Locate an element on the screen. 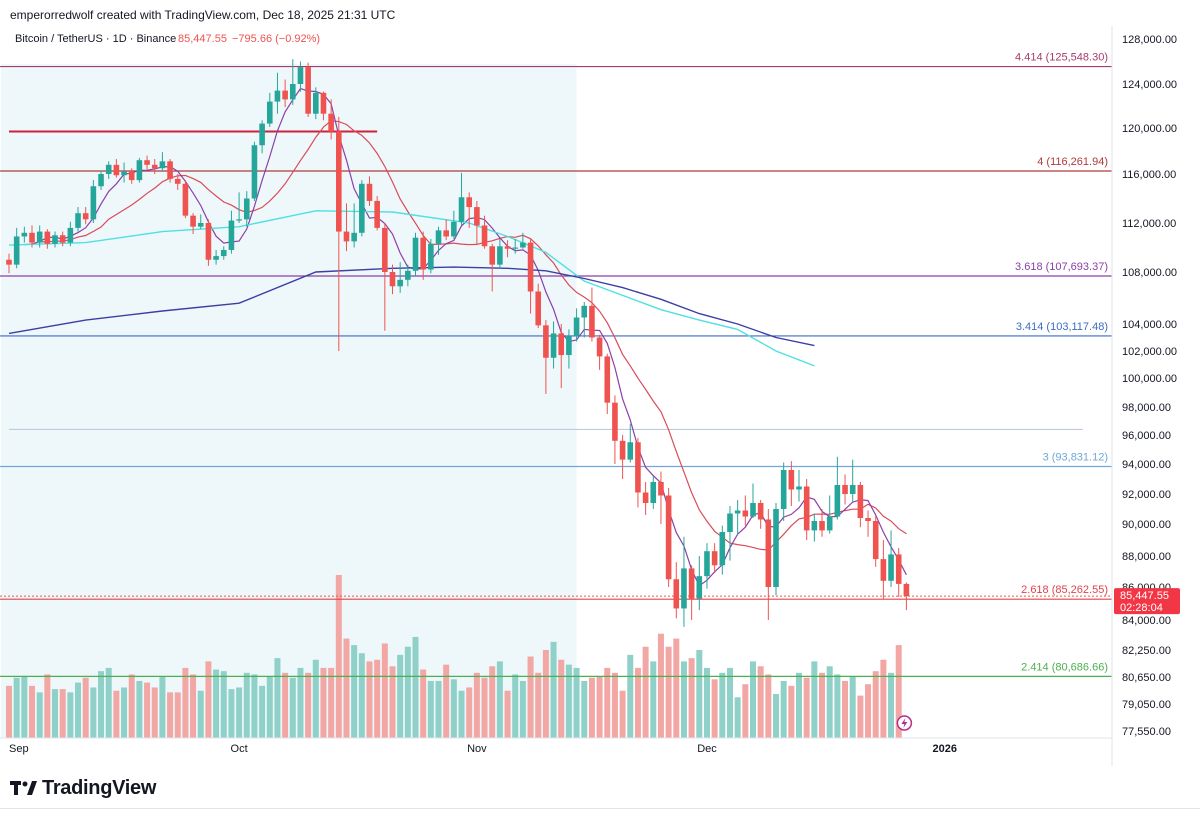 This screenshot has height=813, width=1200. fib-level-label: 3.414 (103,117.48) is located at coordinates (1062, 327).